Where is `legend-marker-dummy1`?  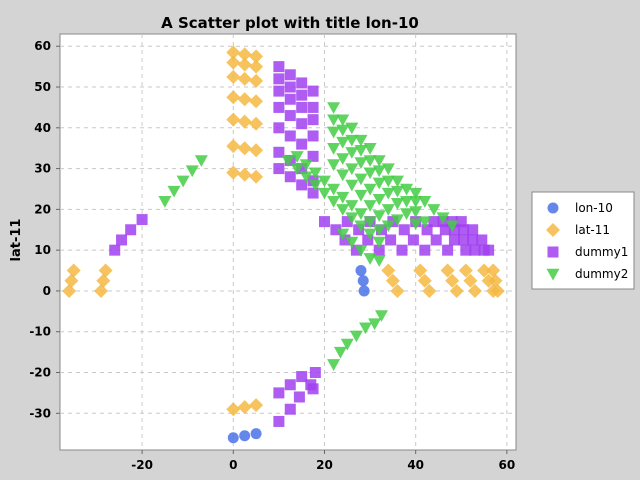
legend-marker-dummy1 is located at coordinates (553, 252).